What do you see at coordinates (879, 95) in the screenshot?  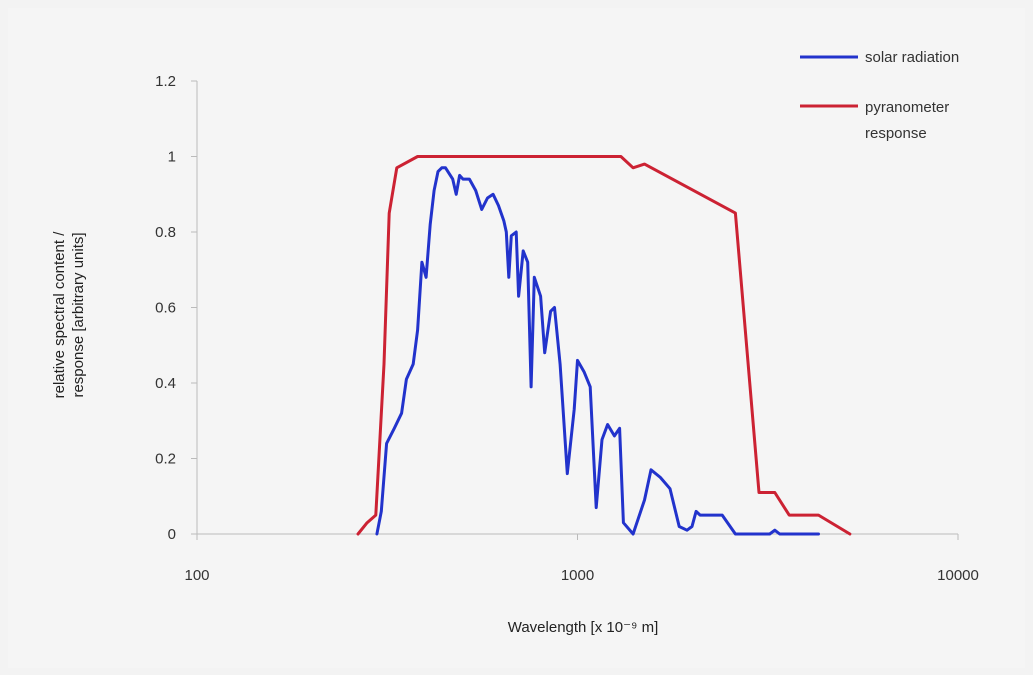 I see `legend: solar radiation pyranometer response` at bounding box center [879, 95].